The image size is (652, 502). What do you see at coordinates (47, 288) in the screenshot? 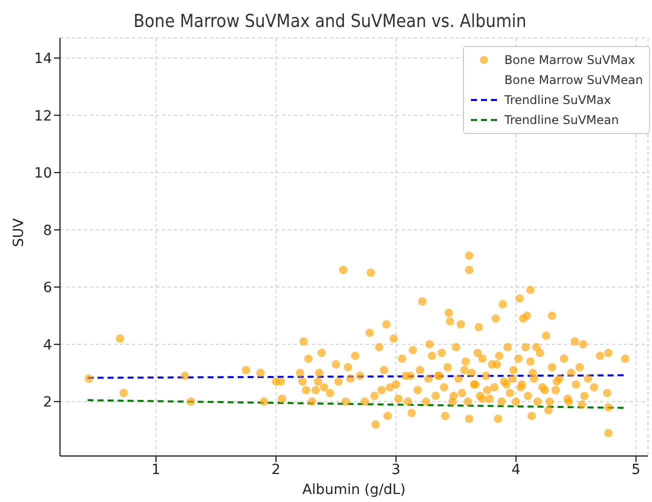
I see `y-tick-label: 6` at bounding box center [47, 288].